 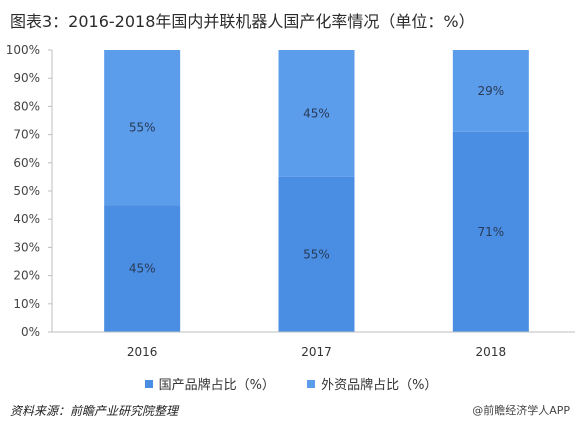 I want to click on data-label-domestic: 71%, so click(x=490, y=232).